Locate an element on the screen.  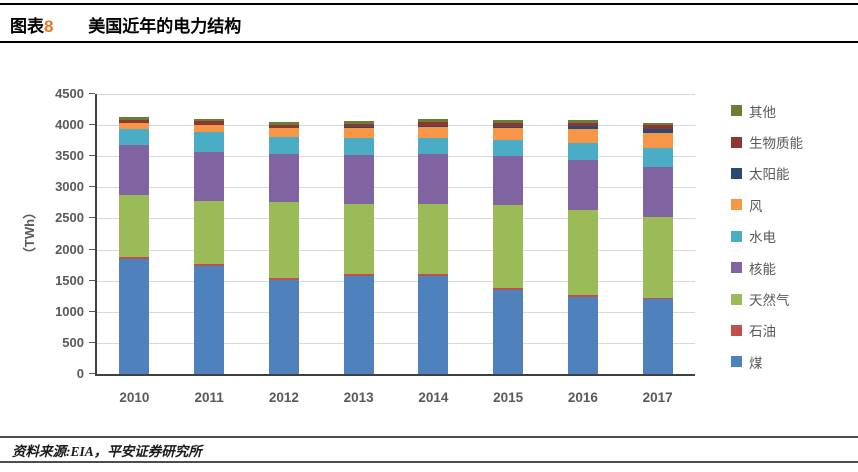
bar-2014 is located at coordinates (433, 246).